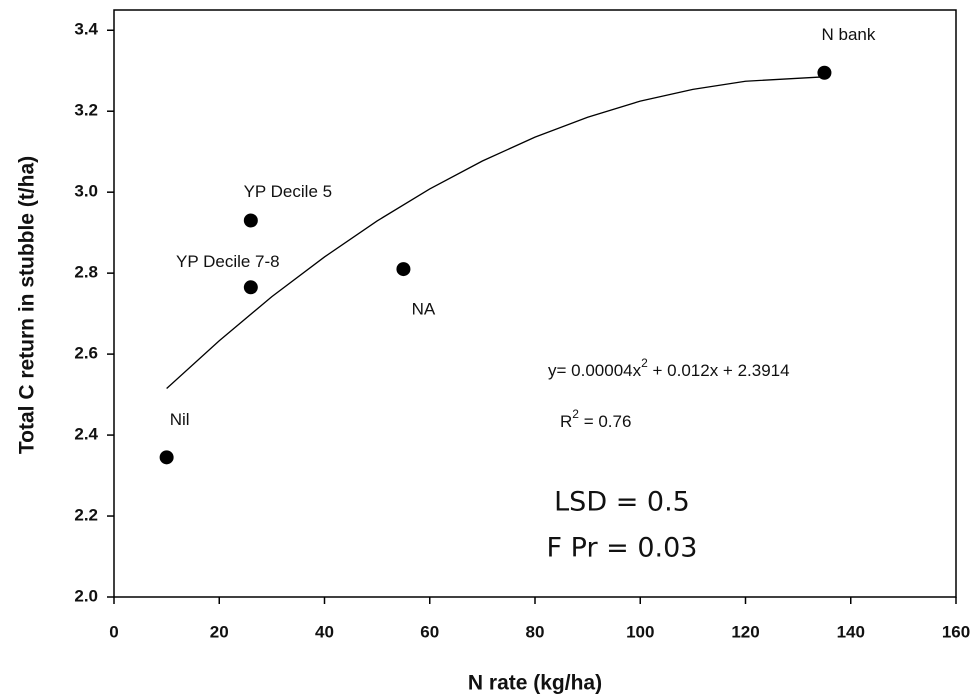 This screenshot has height=700, width=980. Describe the element at coordinates (566, 421) in the screenshot. I see `r-squared-text: R` at that location.